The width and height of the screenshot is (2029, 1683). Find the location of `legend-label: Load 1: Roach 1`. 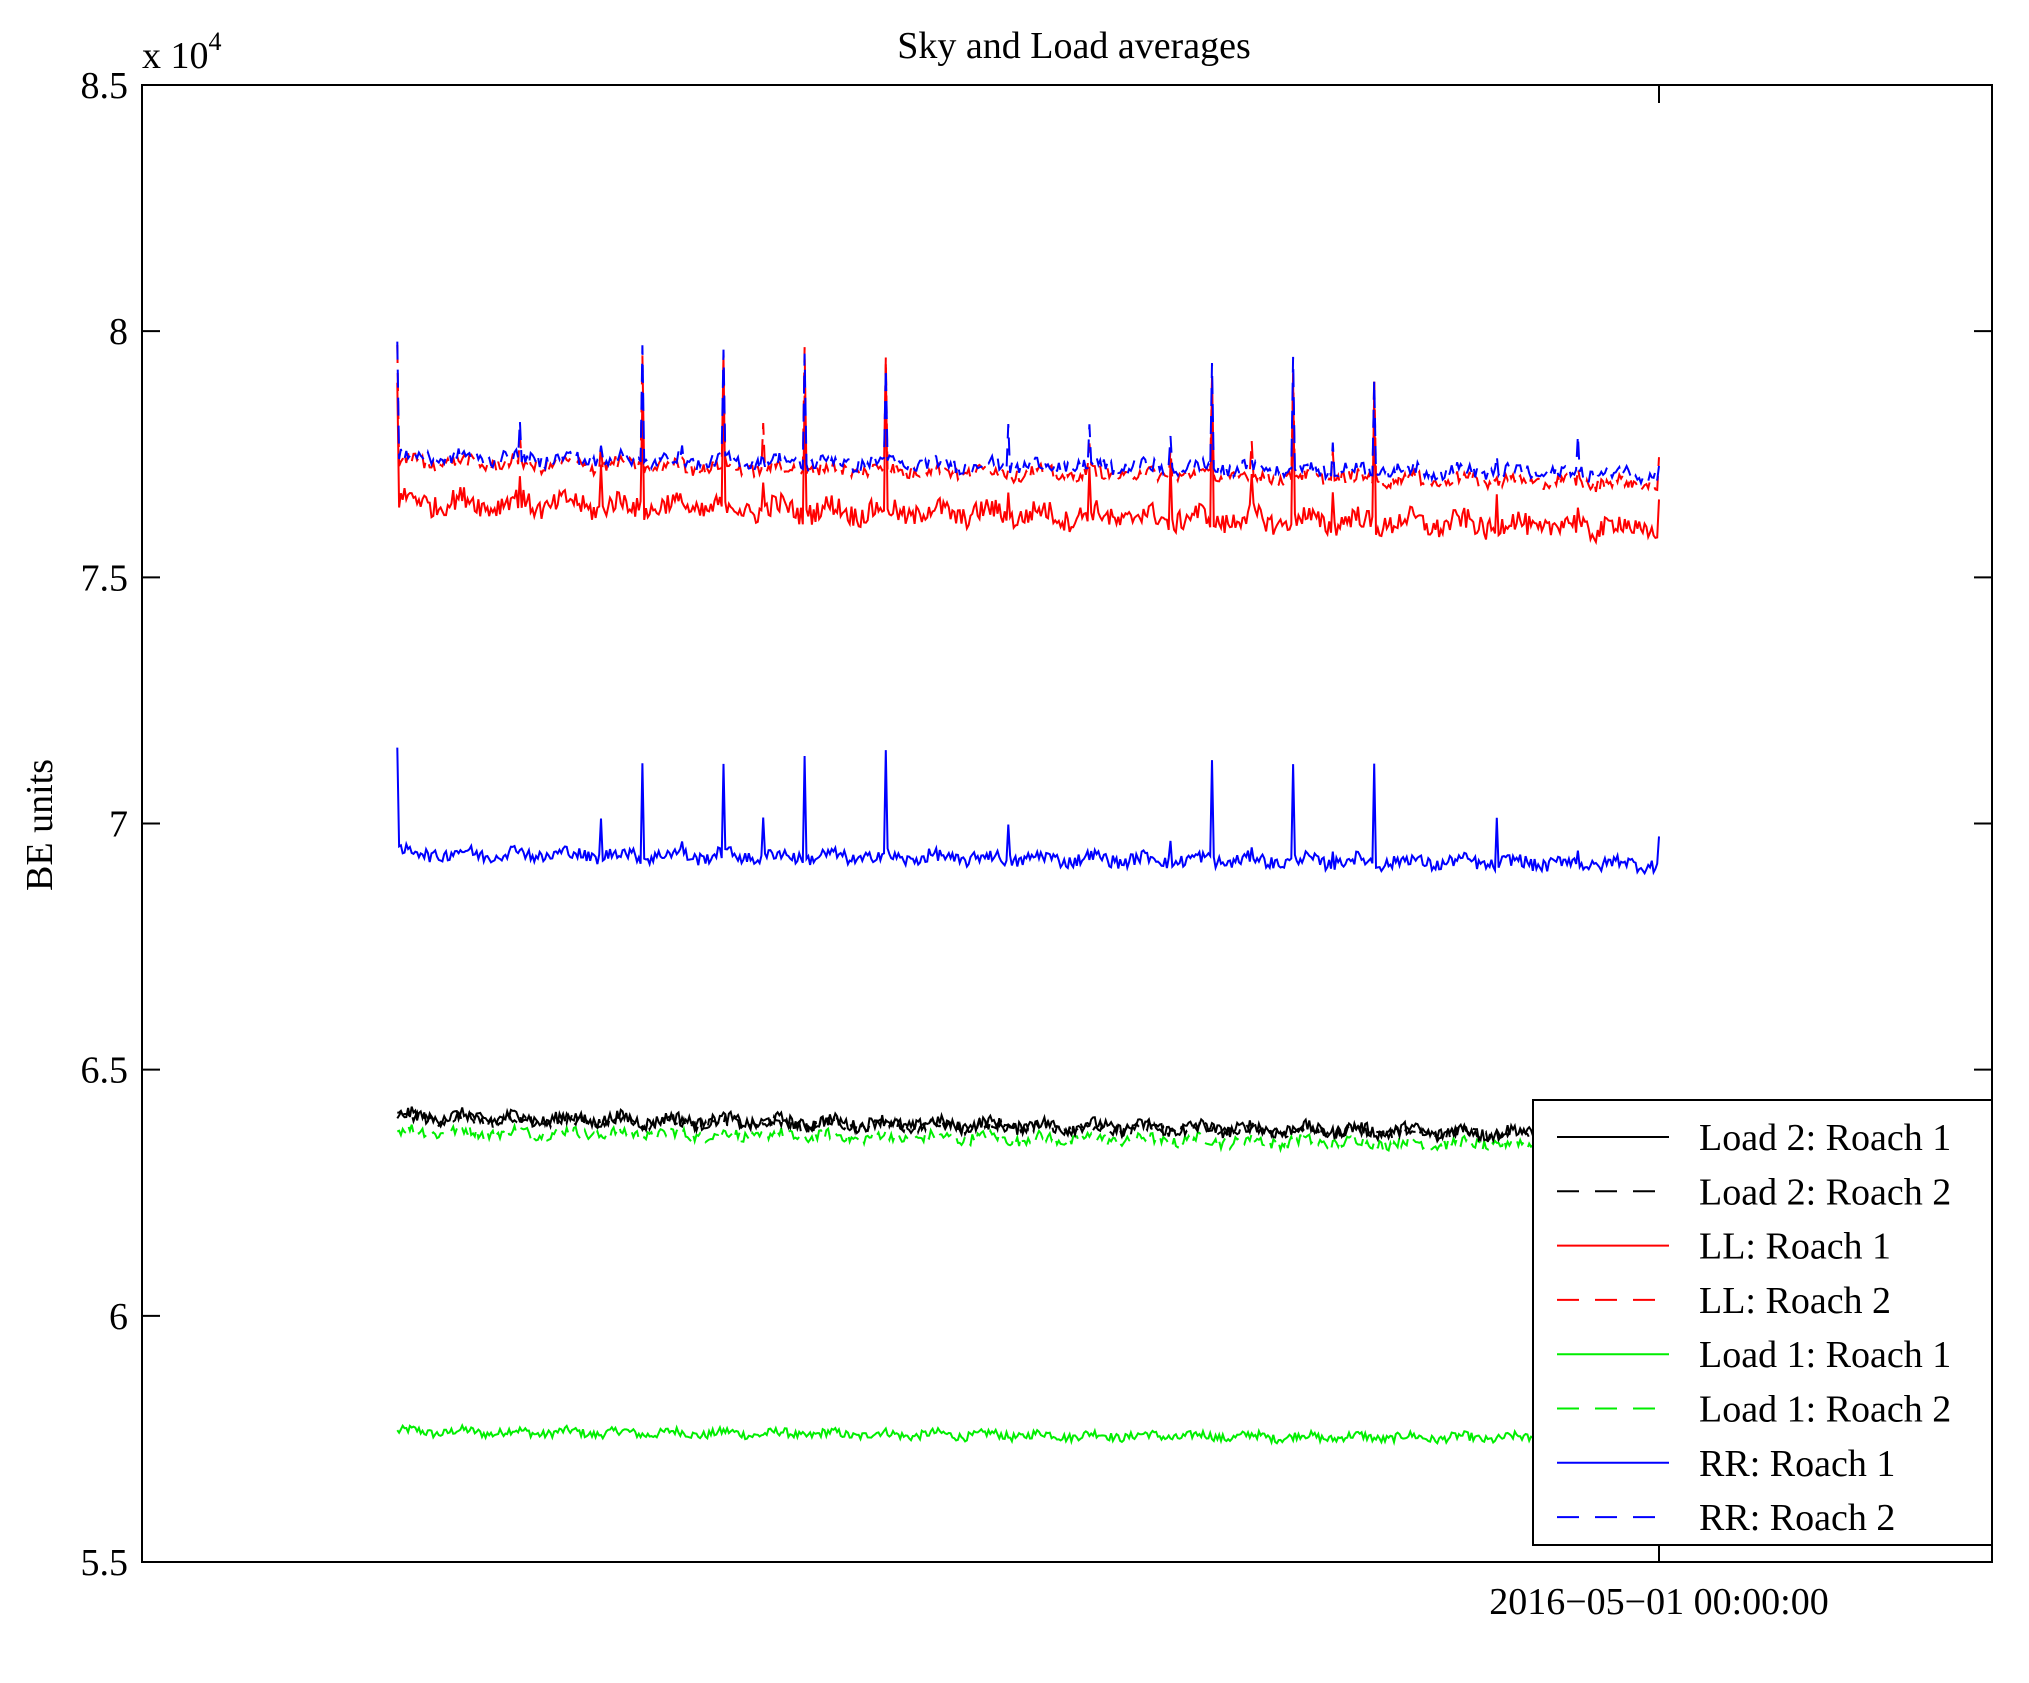

legend-label: Load 1: Roach 1 is located at coordinates (1825, 1355).